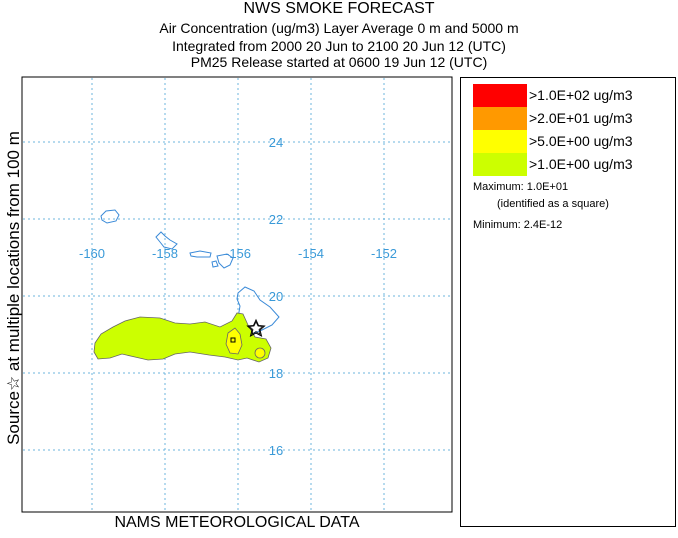 The height and width of the screenshot is (538, 678). Describe the element at coordinates (260, 353) in the screenshot. I see `plume-contour-5e0-spot` at that location.